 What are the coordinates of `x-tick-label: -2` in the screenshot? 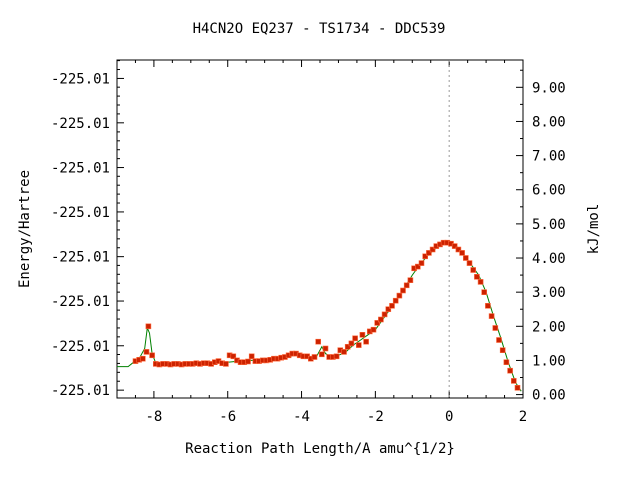 It's located at (375, 417).